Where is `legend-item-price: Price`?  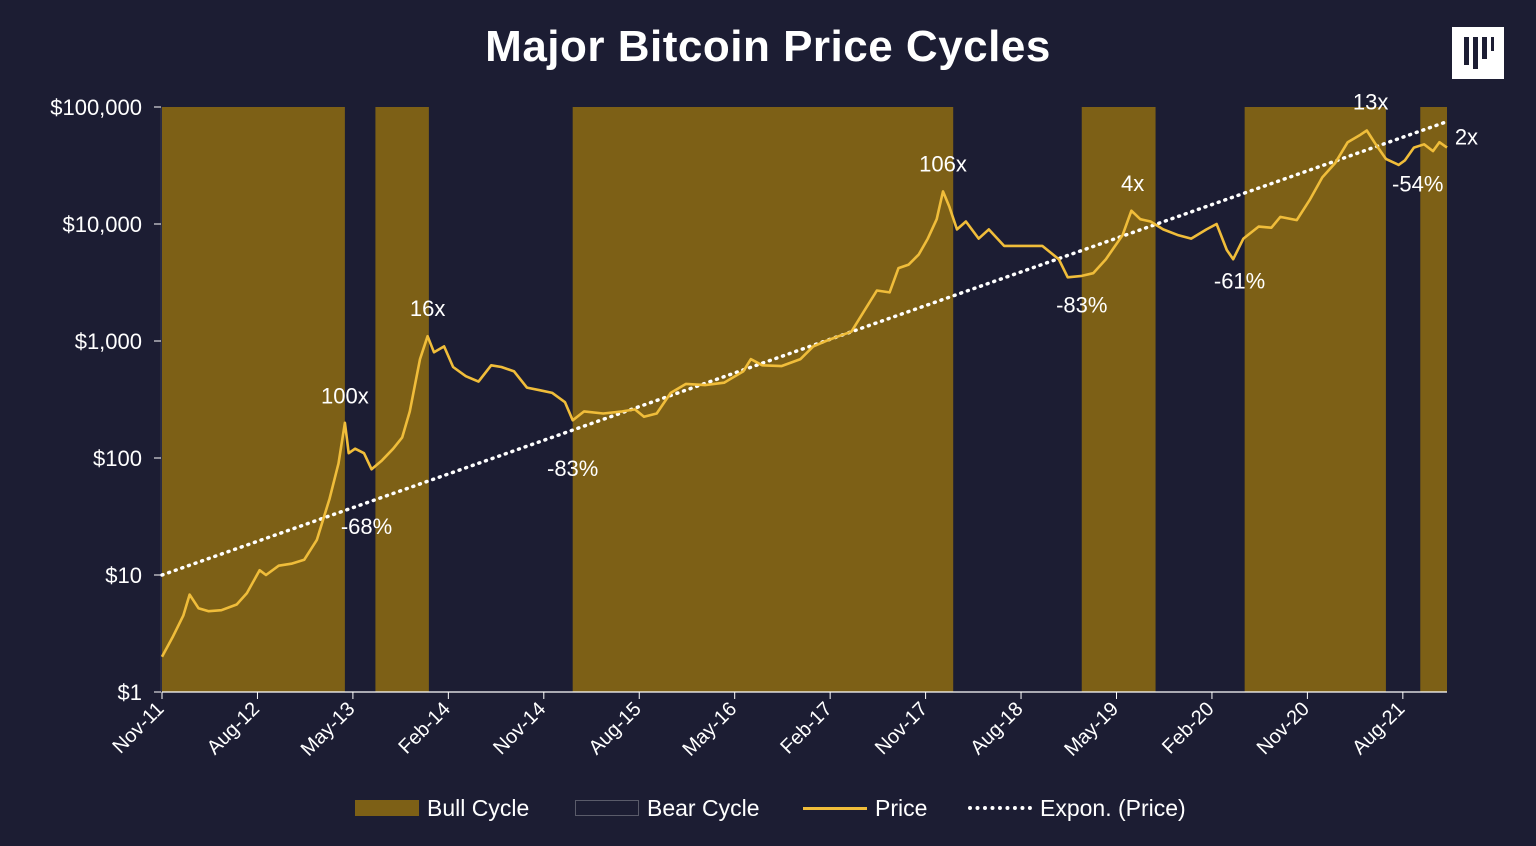 legend-item-price: Price is located at coordinates (865, 808).